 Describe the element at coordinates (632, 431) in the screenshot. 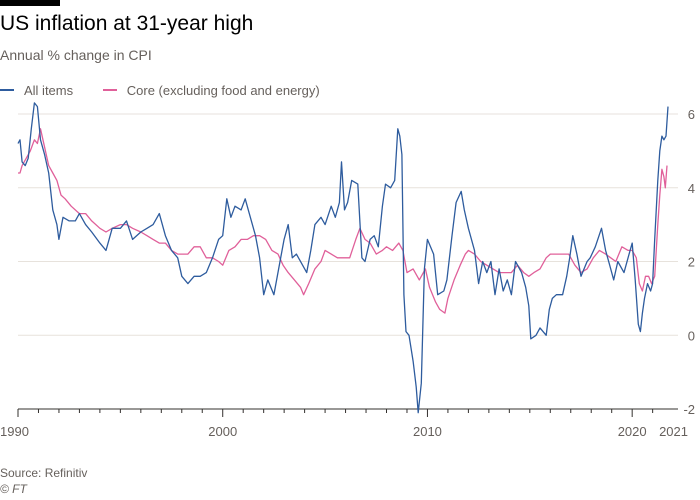

I see `x-tick-label-2020: 2020` at that location.